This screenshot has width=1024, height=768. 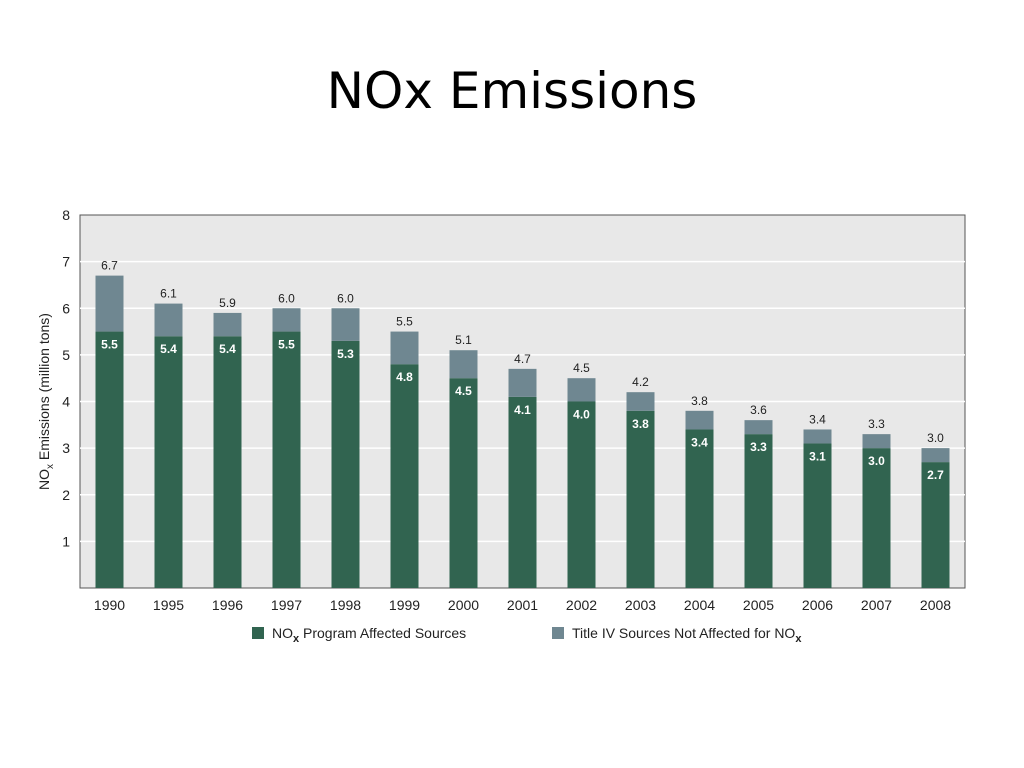 I want to click on x-tick-label: 2006, so click(x=817, y=605).